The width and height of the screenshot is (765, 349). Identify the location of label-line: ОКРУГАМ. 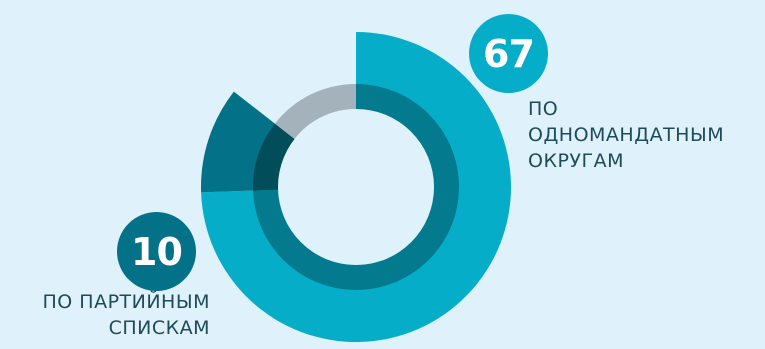
(576, 161).